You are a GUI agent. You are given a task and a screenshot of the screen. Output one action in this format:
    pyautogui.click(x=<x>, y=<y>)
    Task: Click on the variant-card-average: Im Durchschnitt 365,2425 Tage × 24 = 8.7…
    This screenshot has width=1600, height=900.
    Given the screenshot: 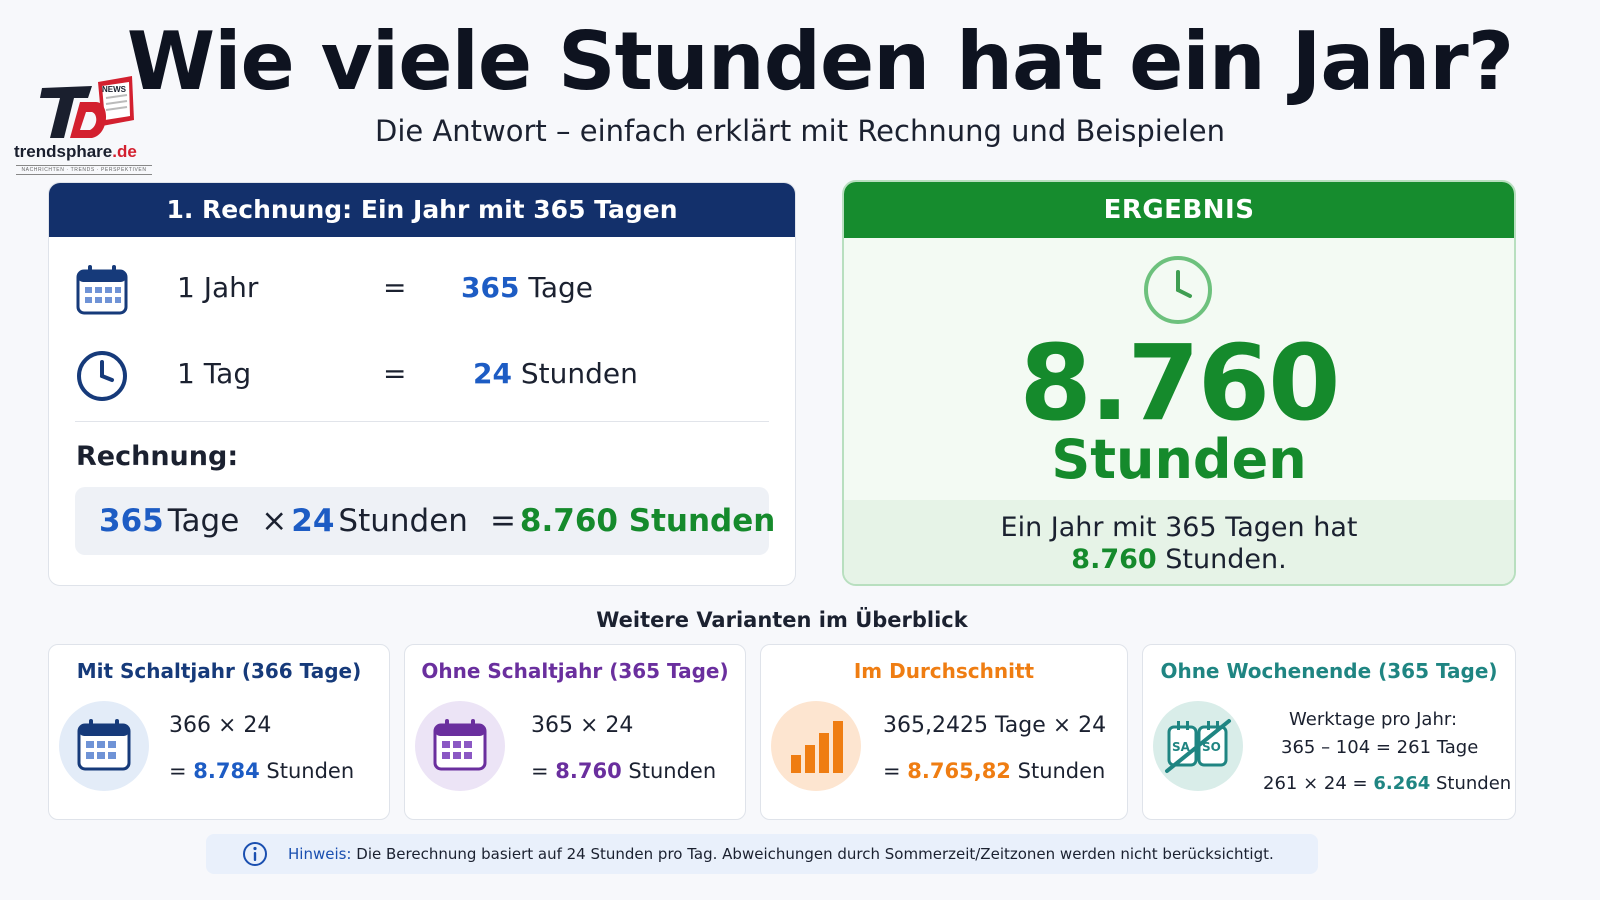 What is the action you would take?
    pyautogui.click(x=944, y=732)
    